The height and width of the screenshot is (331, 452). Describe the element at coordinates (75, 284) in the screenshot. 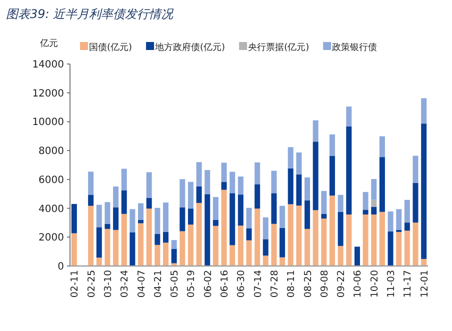

I see `x-tick-label: 02-11` at that location.